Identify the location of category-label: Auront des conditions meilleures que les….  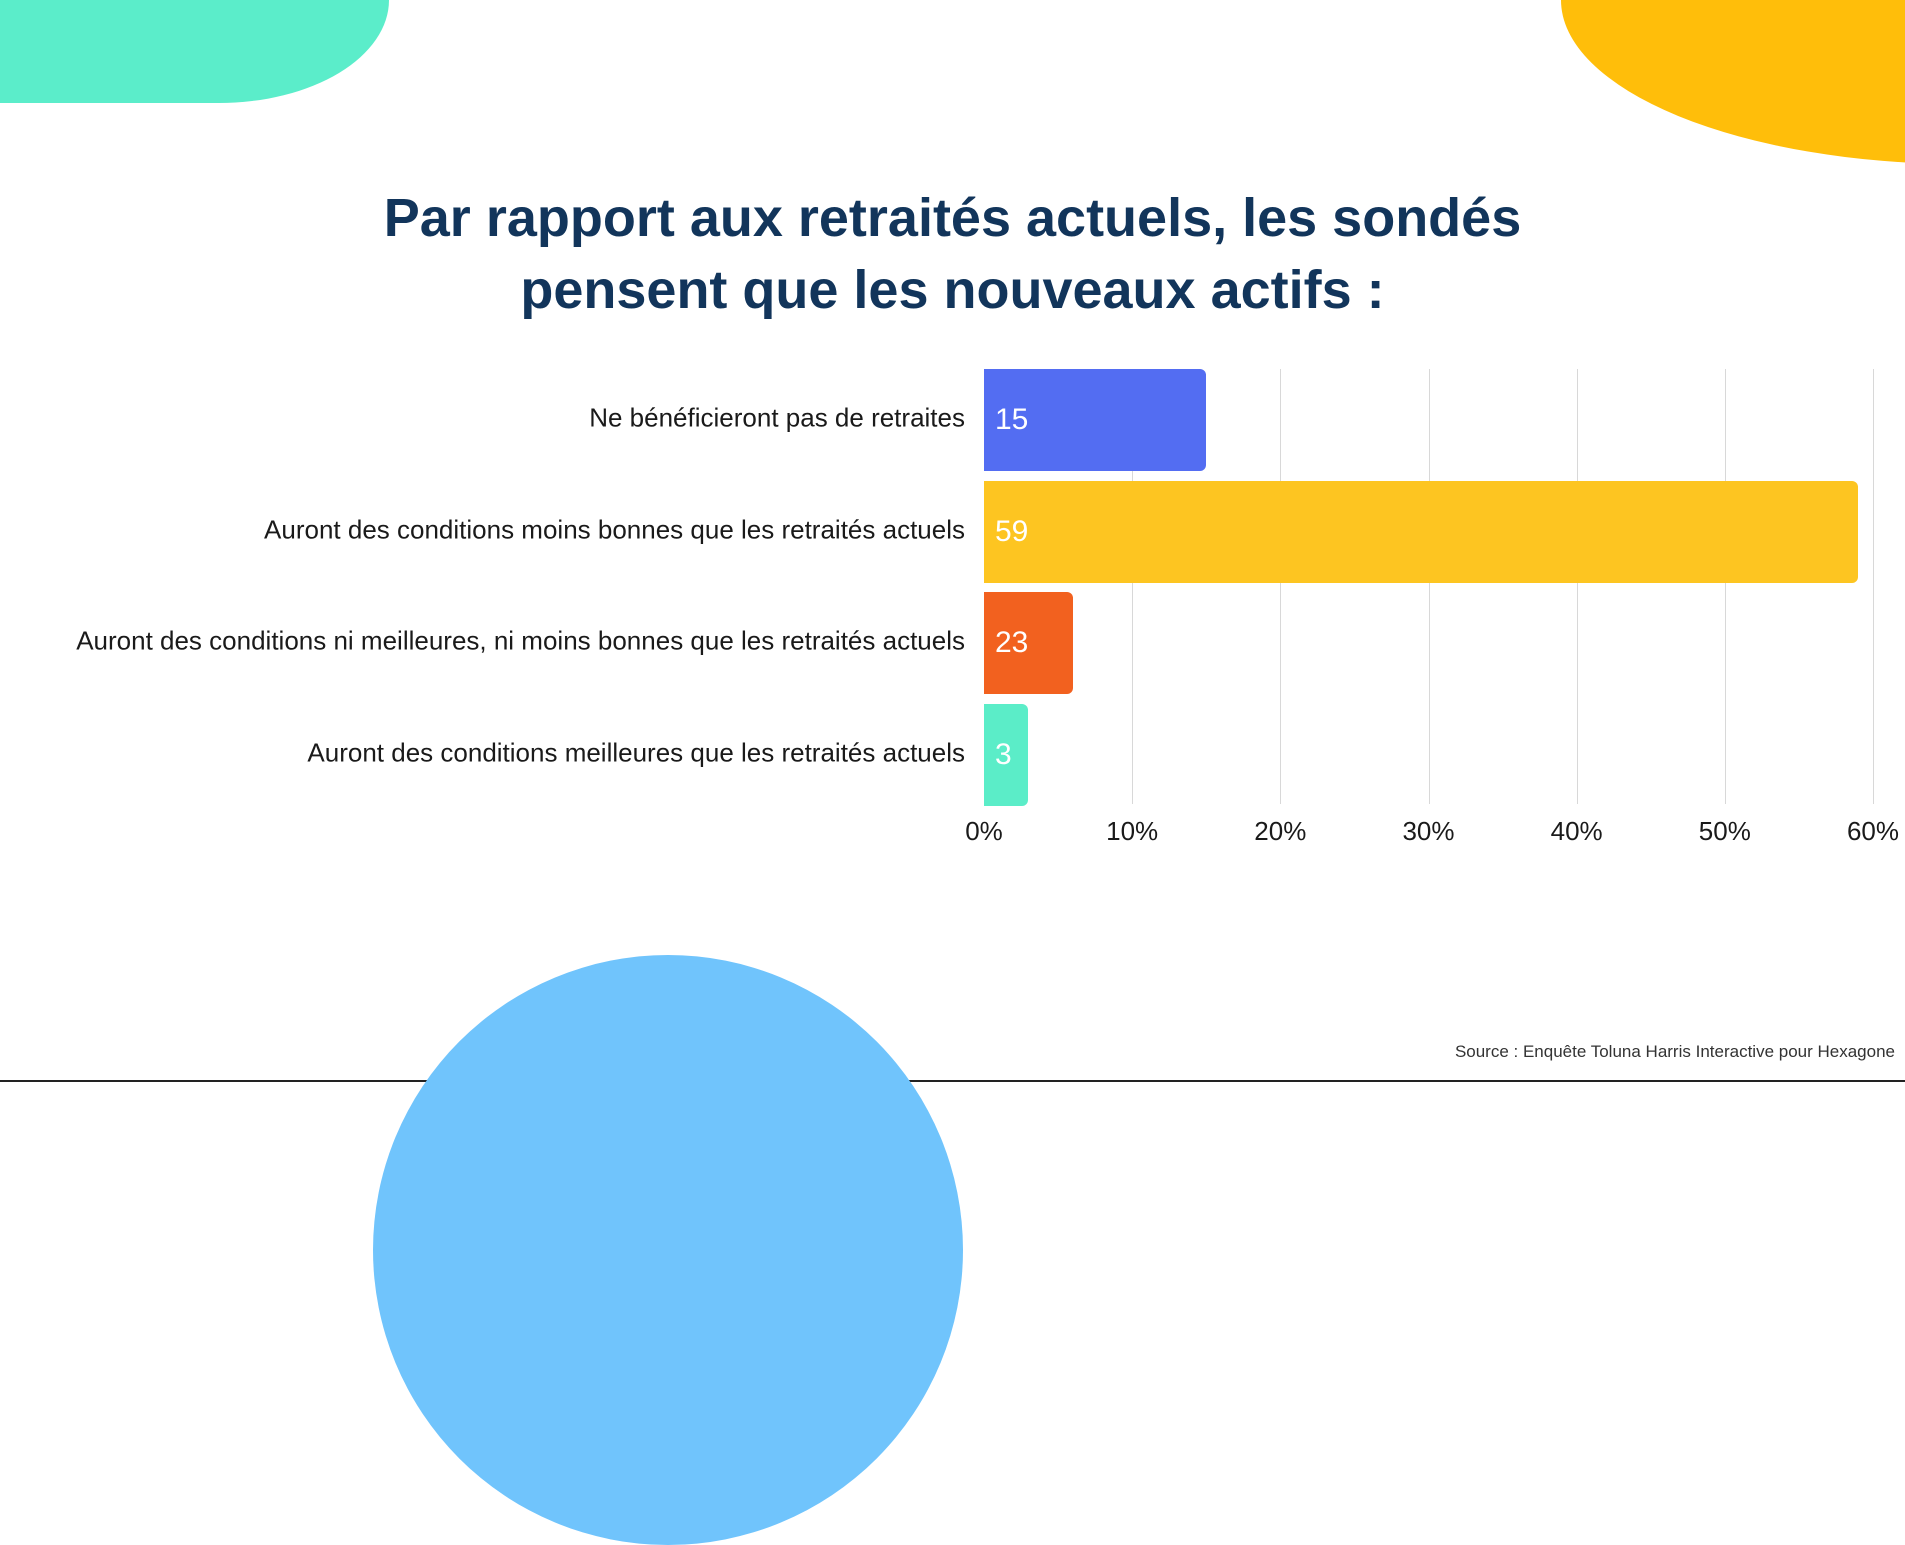
(636, 752).